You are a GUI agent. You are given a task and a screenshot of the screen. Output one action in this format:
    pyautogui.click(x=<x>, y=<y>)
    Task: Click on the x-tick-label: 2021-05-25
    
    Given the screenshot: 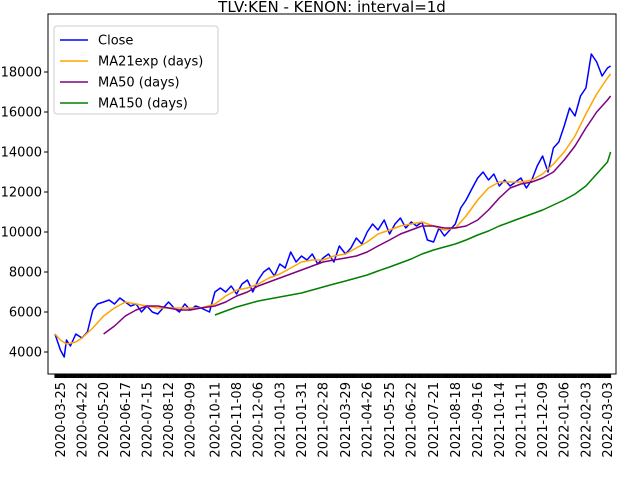 What is the action you would take?
    pyautogui.click(x=390, y=420)
    